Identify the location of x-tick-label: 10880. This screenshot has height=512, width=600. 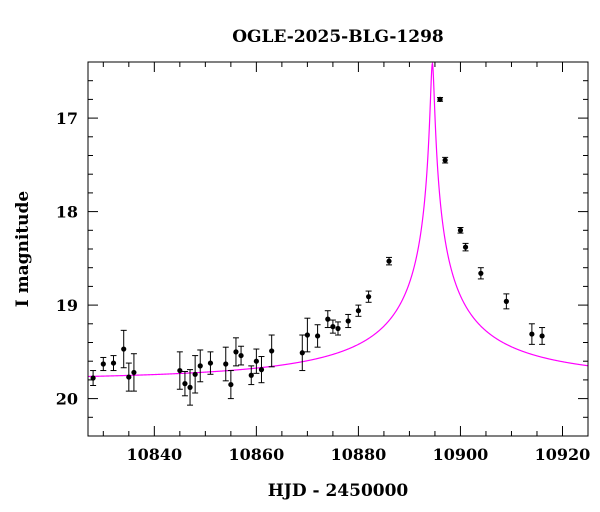
(359, 454).